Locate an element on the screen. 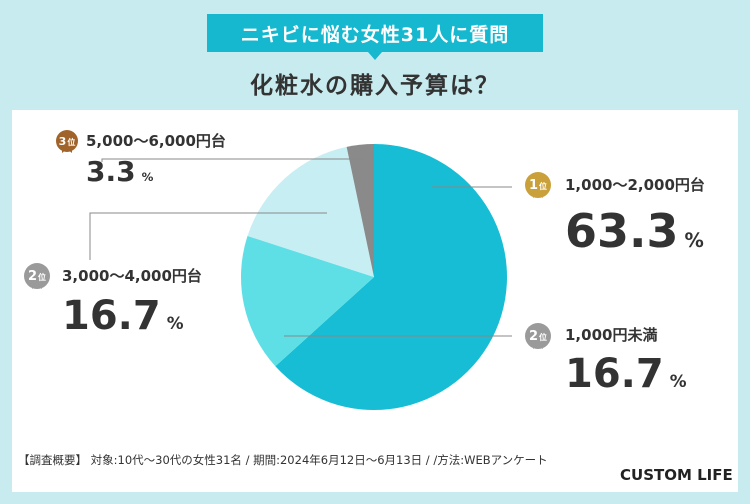  brand-logo: CUSTOM LIFE is located at coordinates (676, 475).